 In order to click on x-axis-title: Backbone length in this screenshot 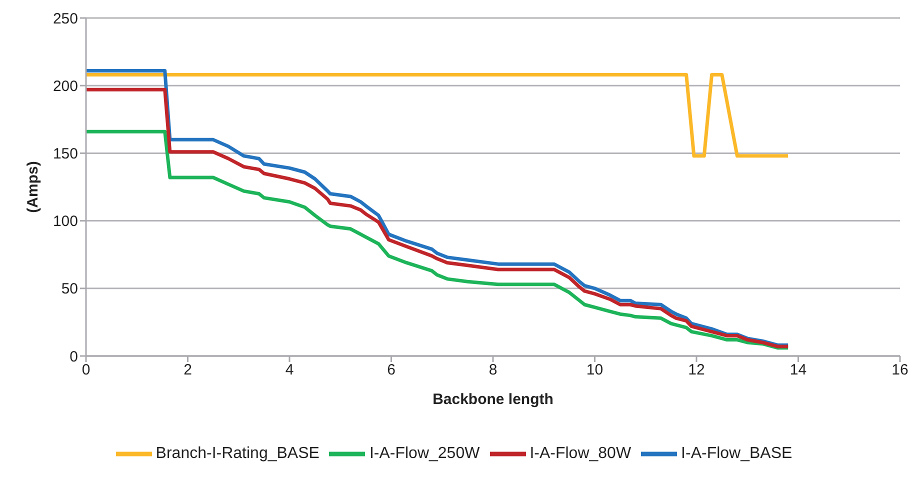, I will do `click(493, 399)`.